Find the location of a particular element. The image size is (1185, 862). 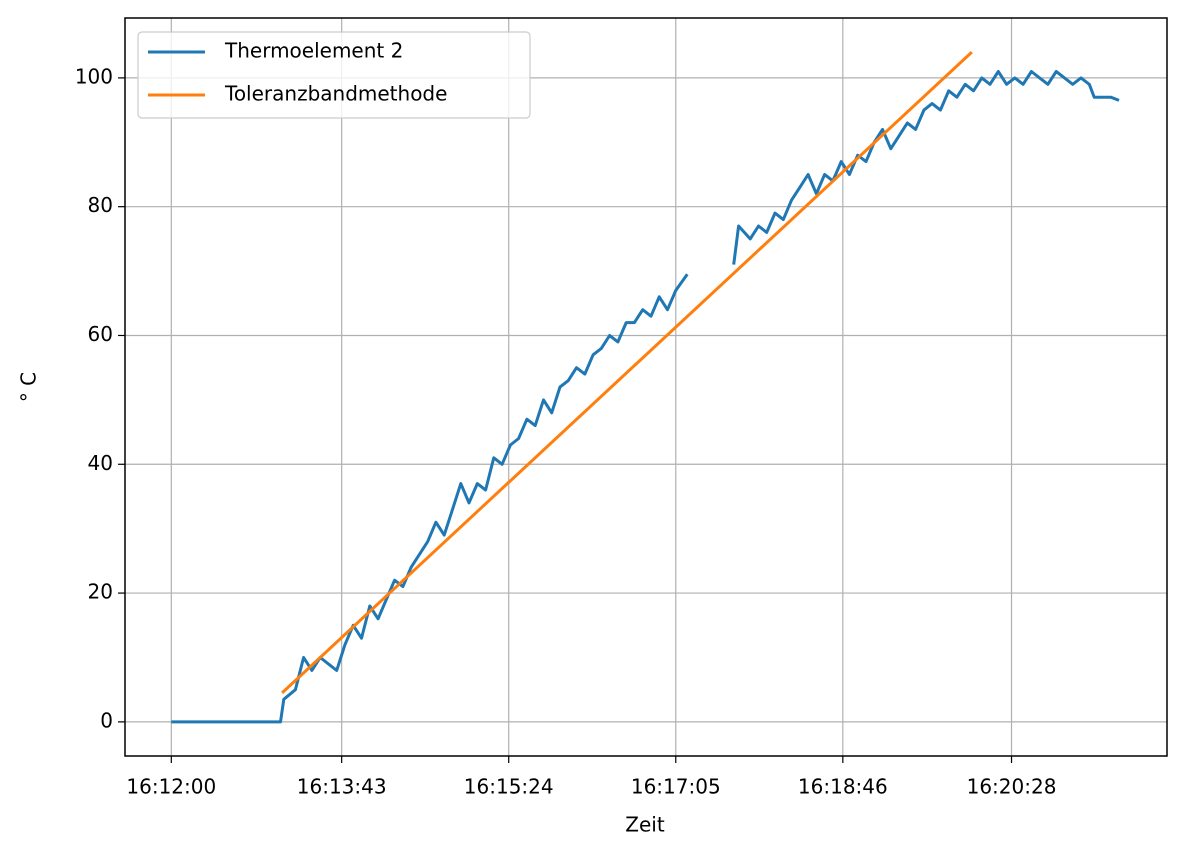

y-tick-label: 60 is located at coordinates (100, 334).